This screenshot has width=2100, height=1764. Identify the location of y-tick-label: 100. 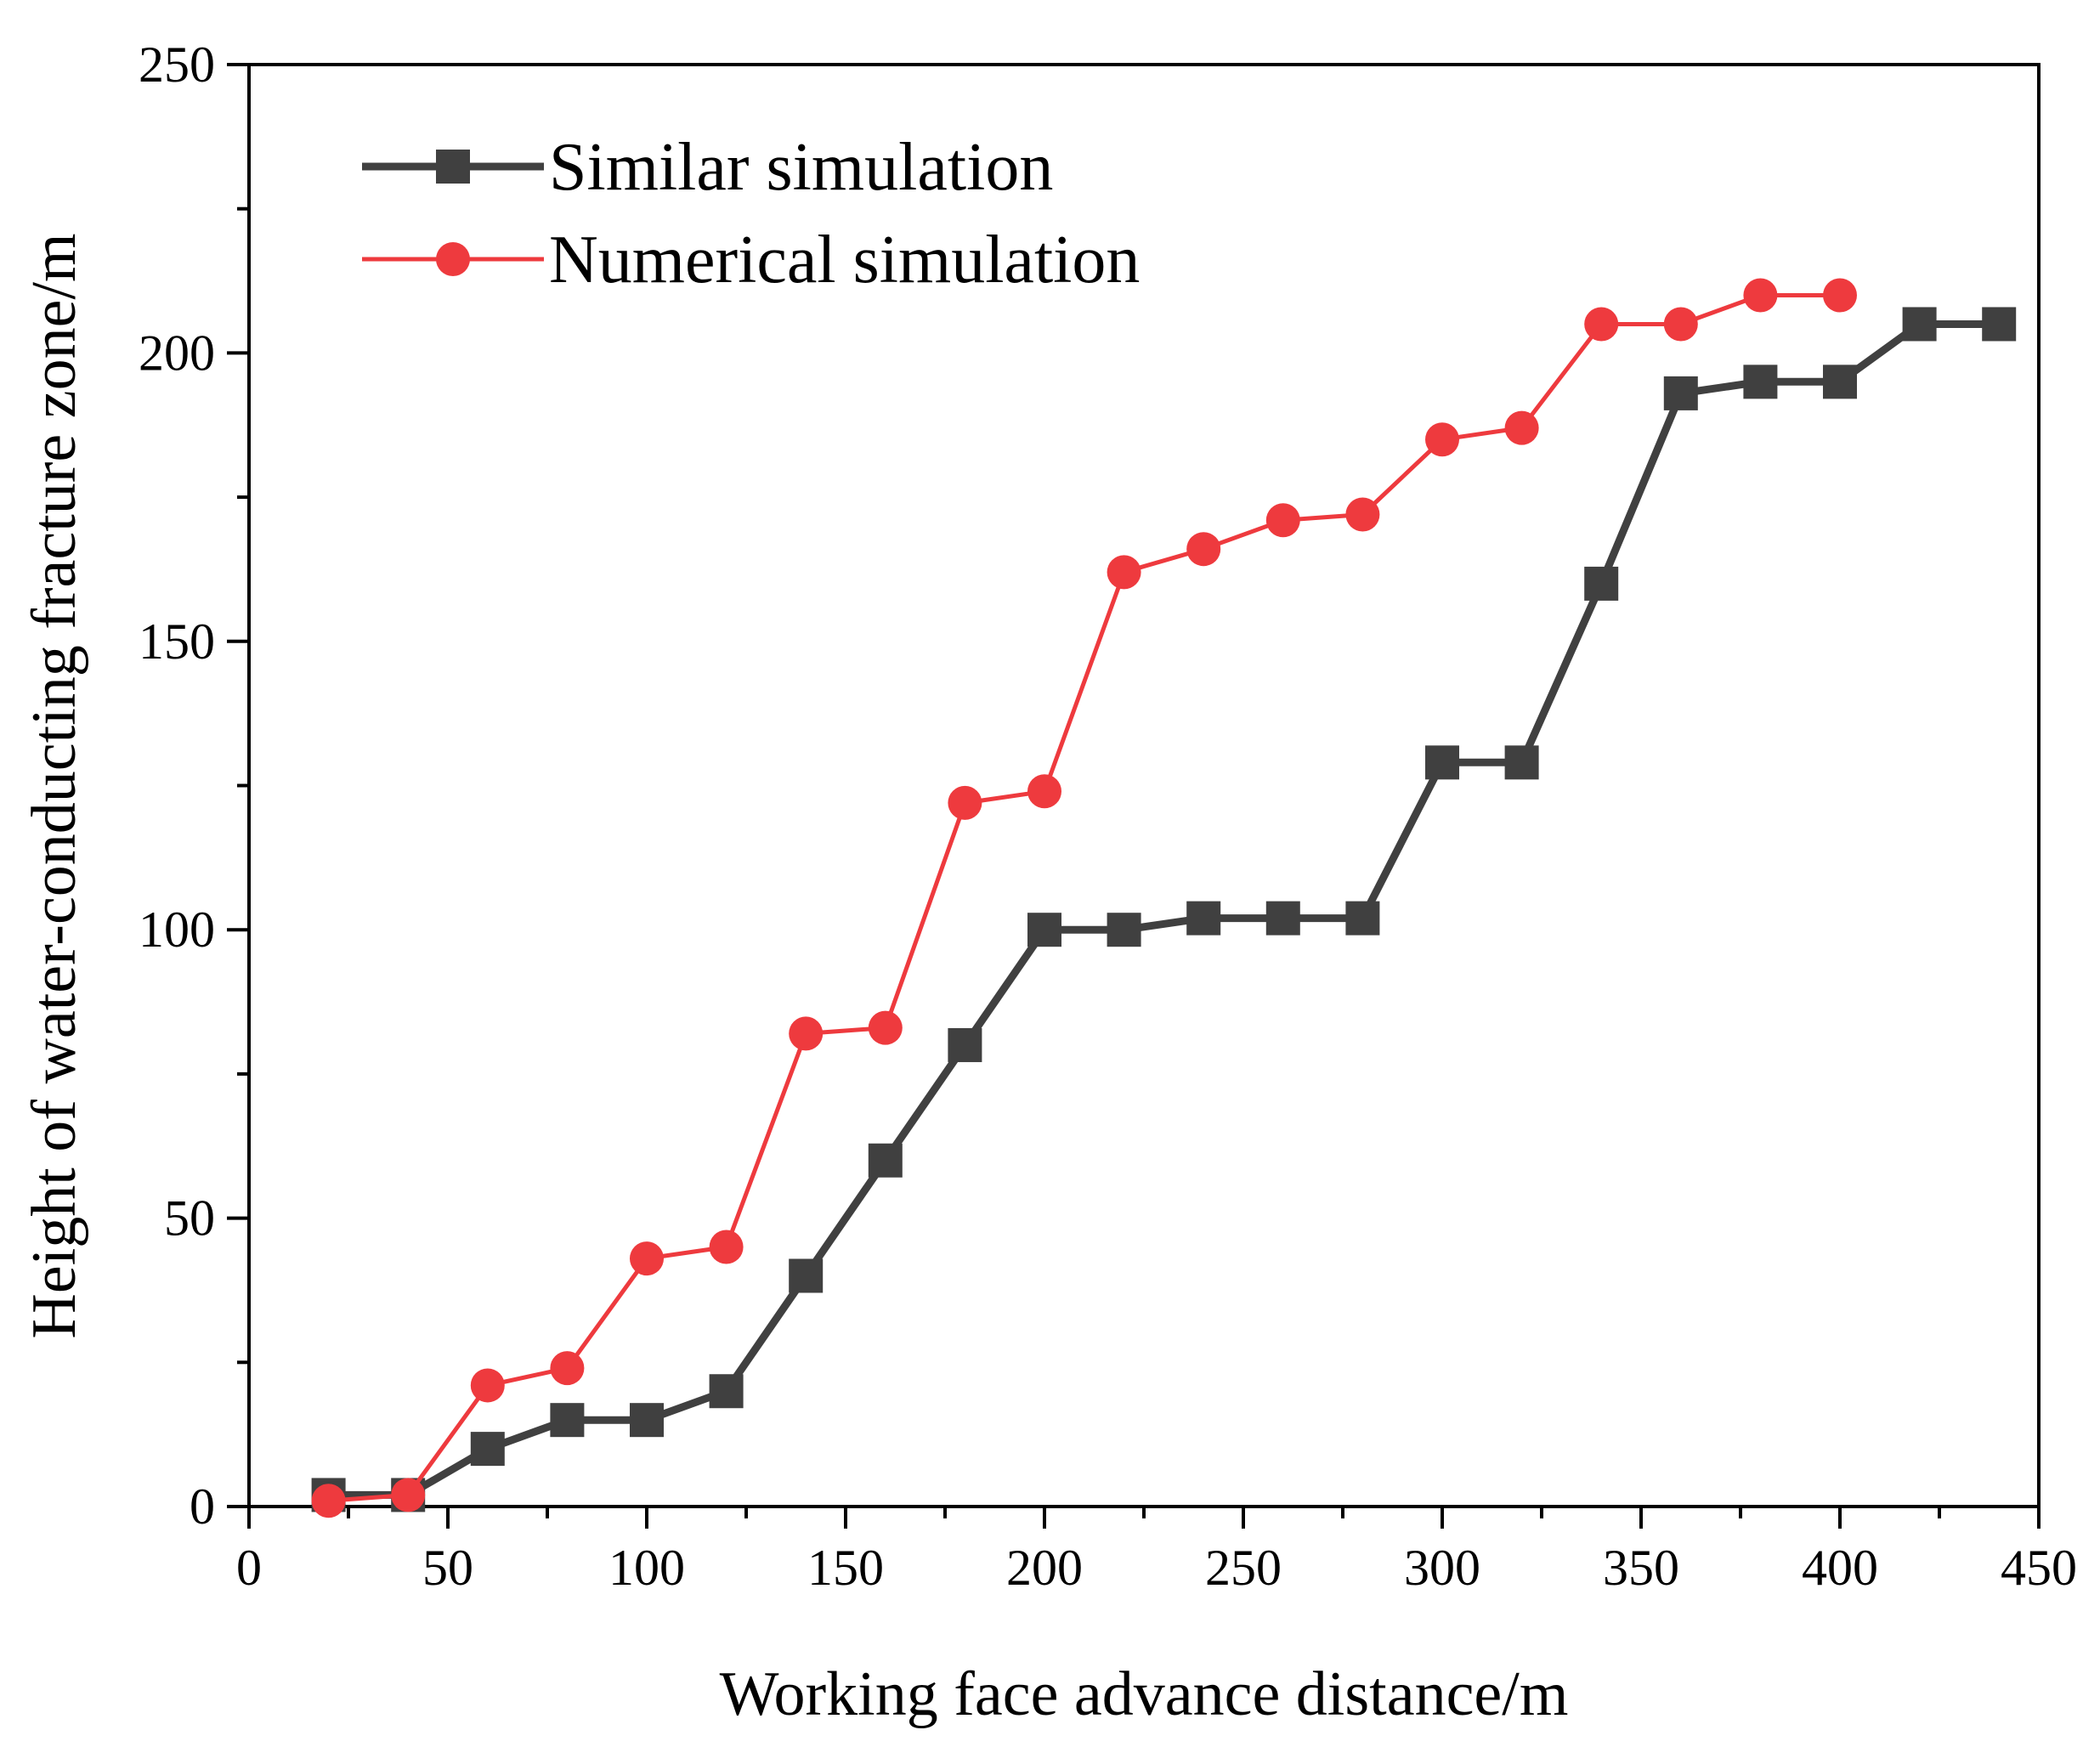
(177, 930).